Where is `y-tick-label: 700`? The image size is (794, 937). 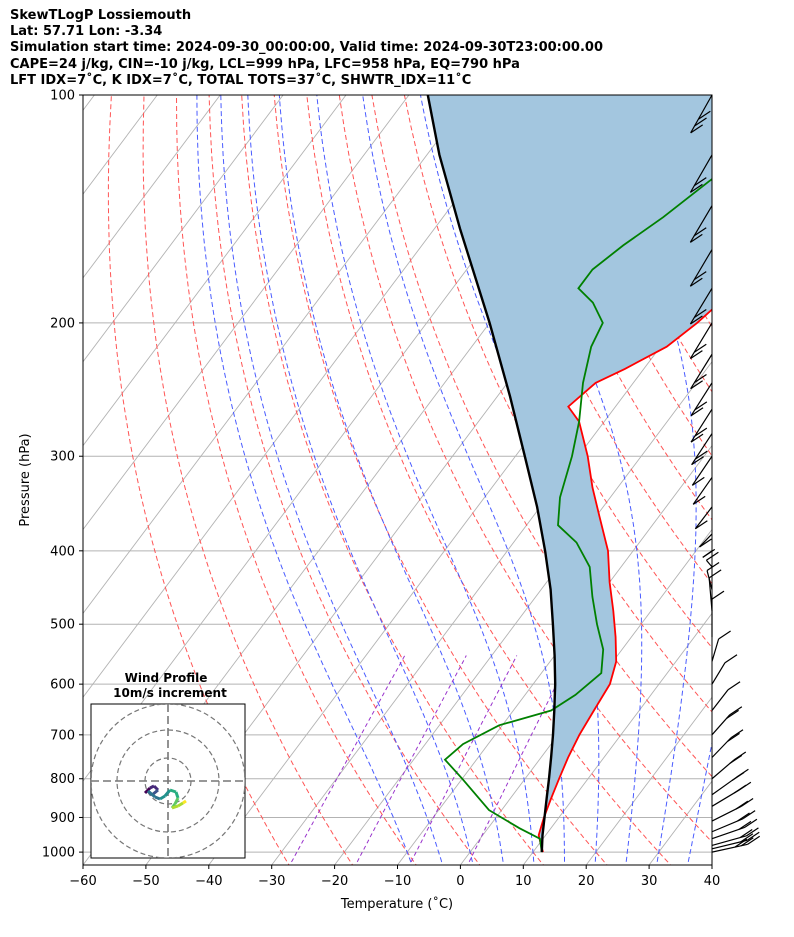 y-tick-label: 700 is located at coordinates (62, 735).